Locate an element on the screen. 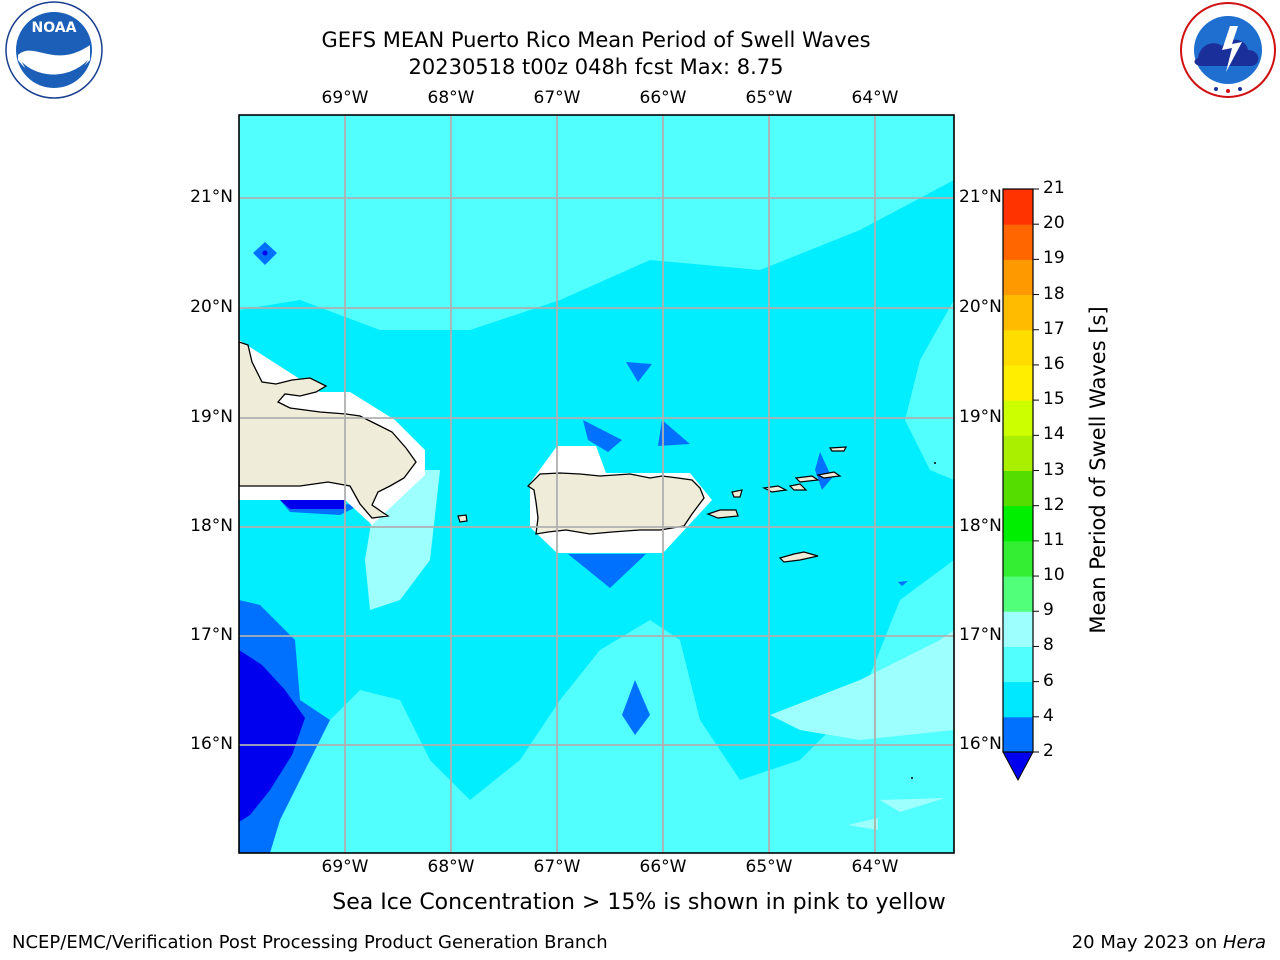 Image resolution: width=1280 pixels, height=960 pixels. colorbar-tick-label: 21 is located at coordinates (1054, 188).